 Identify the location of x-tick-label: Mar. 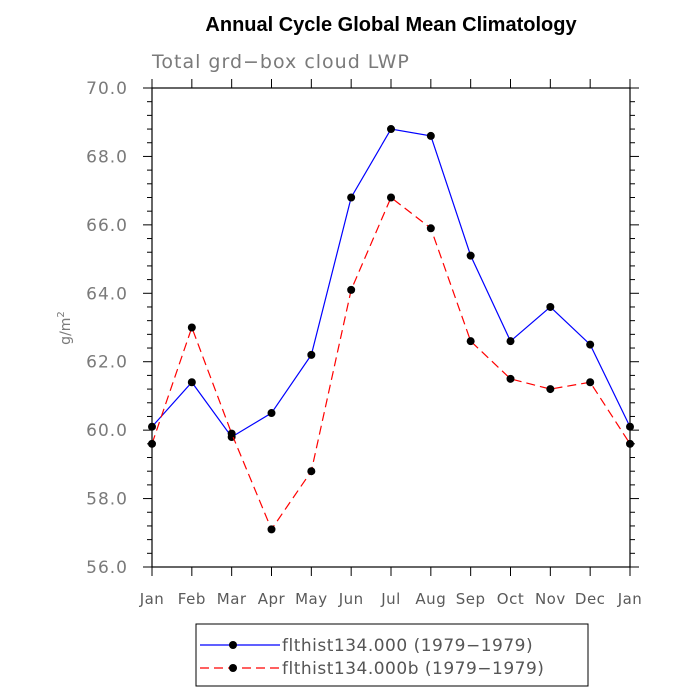
(232, 599).